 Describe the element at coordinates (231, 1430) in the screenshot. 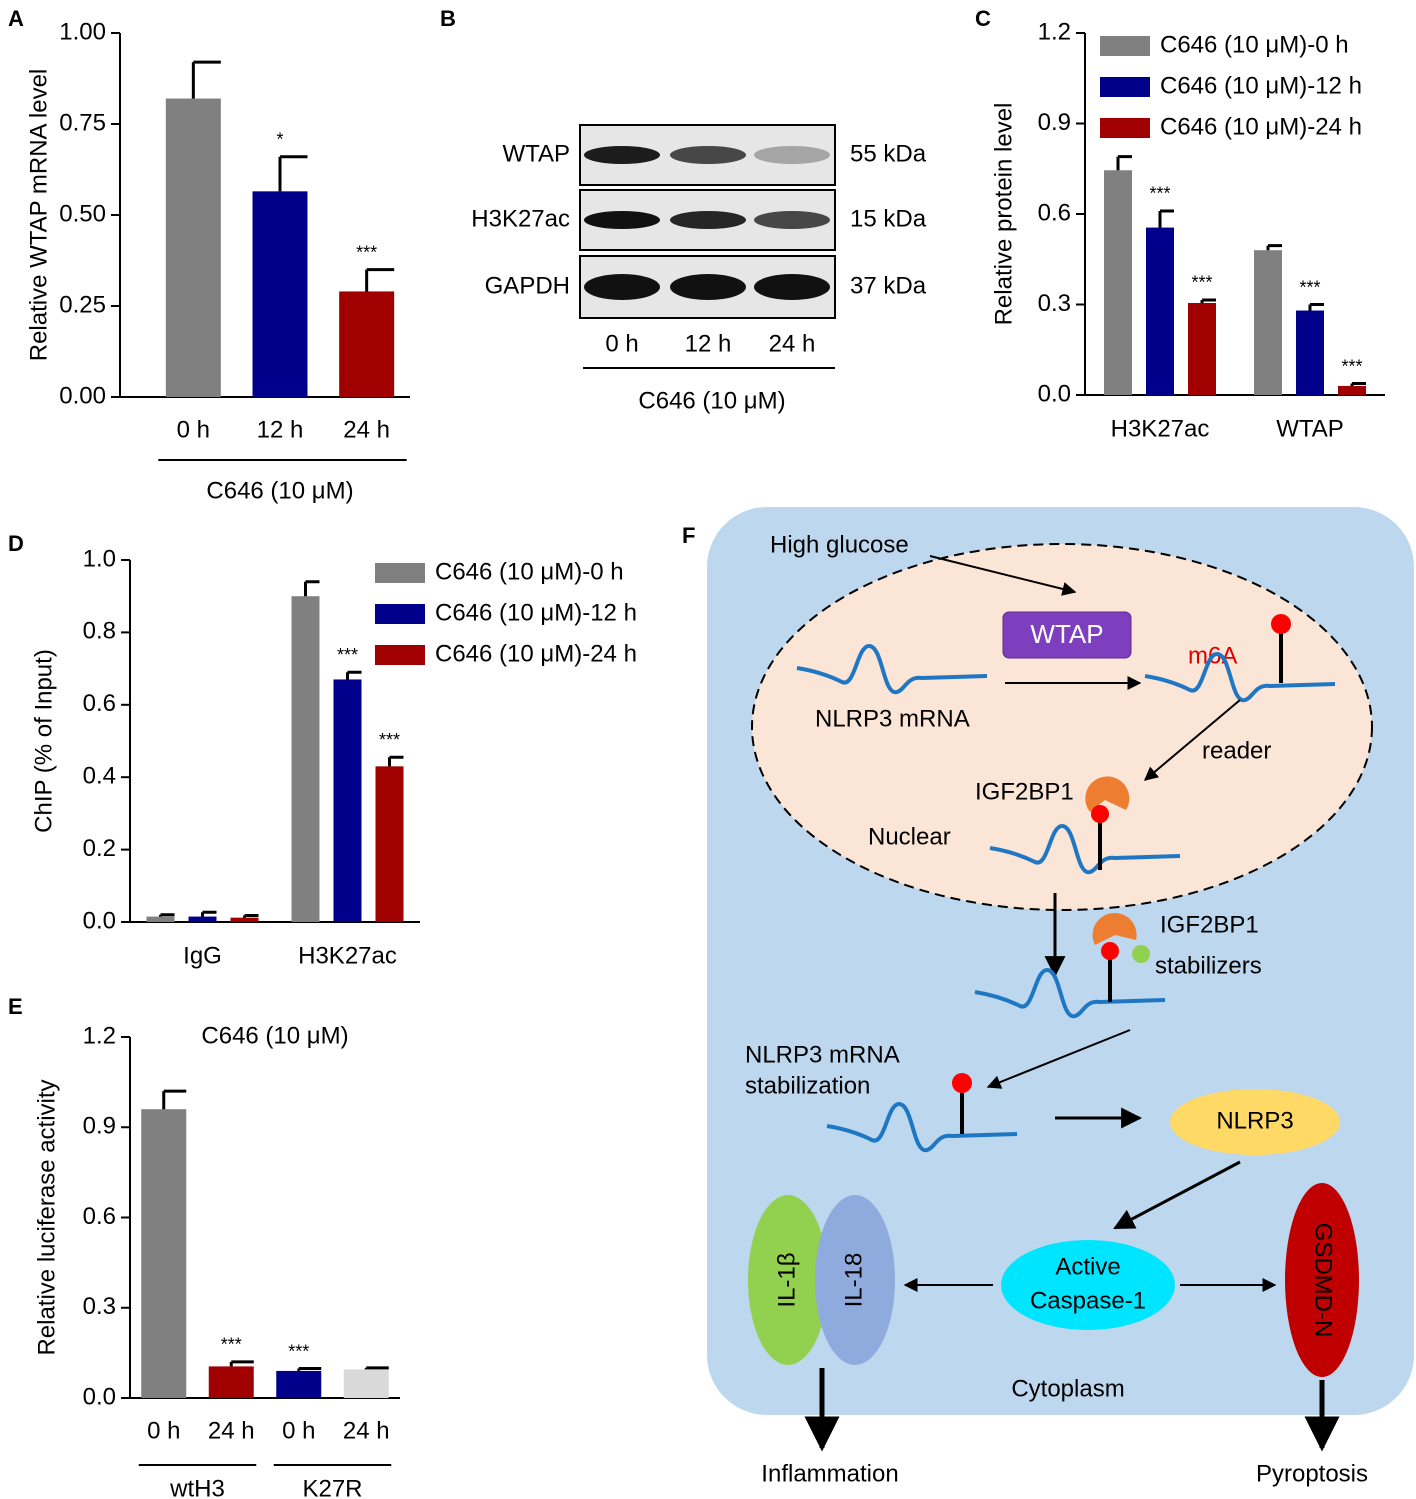

I see `x-tick-label: 24 h` at that location.